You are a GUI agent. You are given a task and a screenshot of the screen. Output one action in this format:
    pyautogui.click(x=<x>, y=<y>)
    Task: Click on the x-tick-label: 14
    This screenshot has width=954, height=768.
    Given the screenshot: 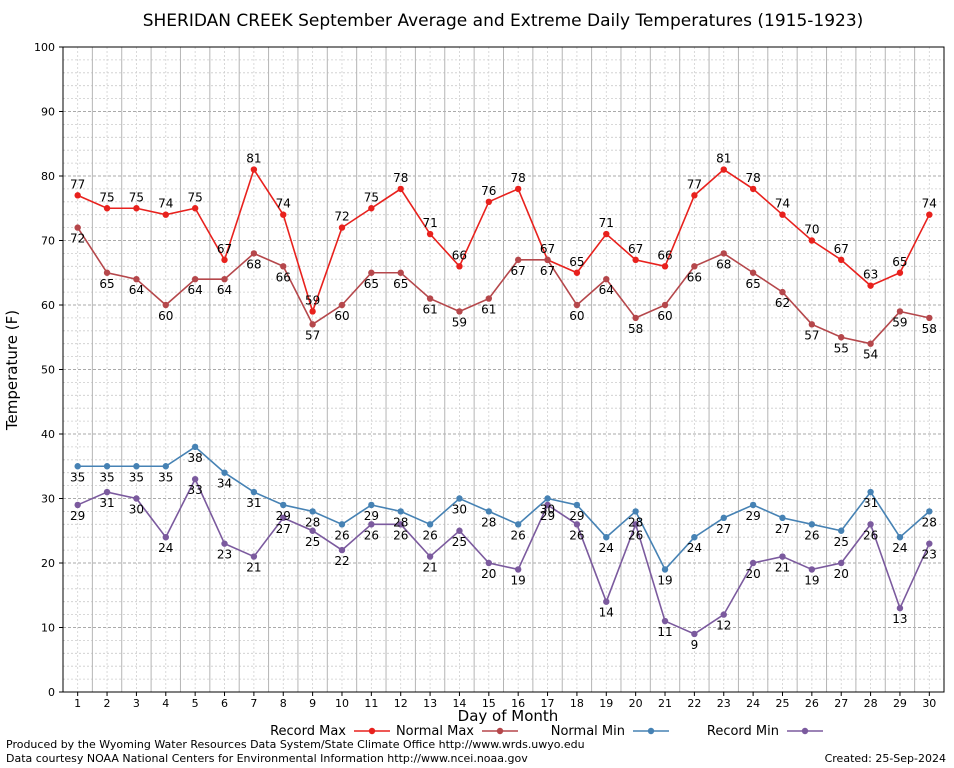 What is the action you would take?
    pyautogui.click(x=459, y=703)
    